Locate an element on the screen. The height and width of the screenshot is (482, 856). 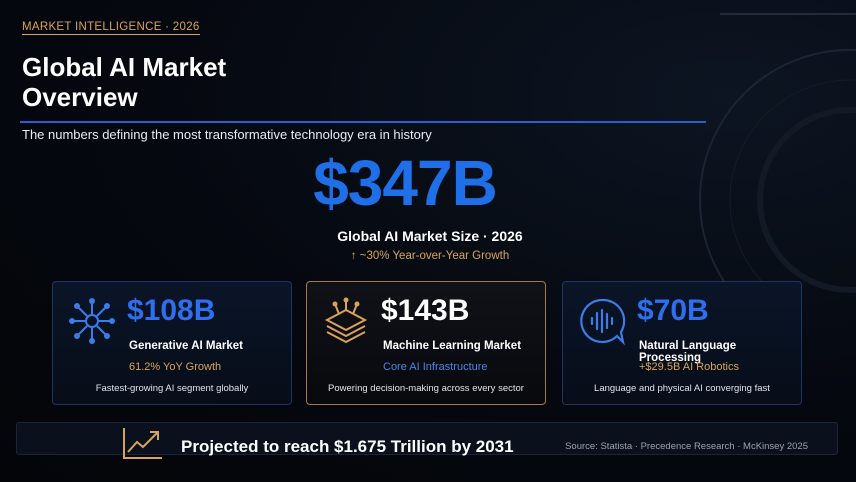
divider is located at coordinates (363, 122).